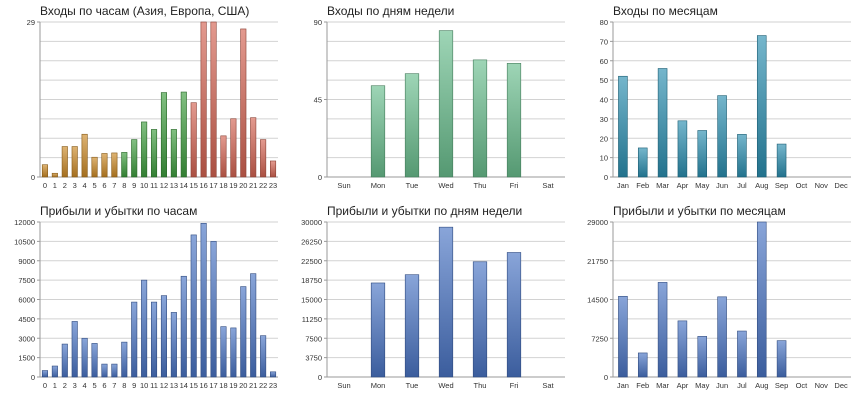  Describe the element at coordinates (604, 61) in the screenshot. I see `y-tick-label: 60` at that location.